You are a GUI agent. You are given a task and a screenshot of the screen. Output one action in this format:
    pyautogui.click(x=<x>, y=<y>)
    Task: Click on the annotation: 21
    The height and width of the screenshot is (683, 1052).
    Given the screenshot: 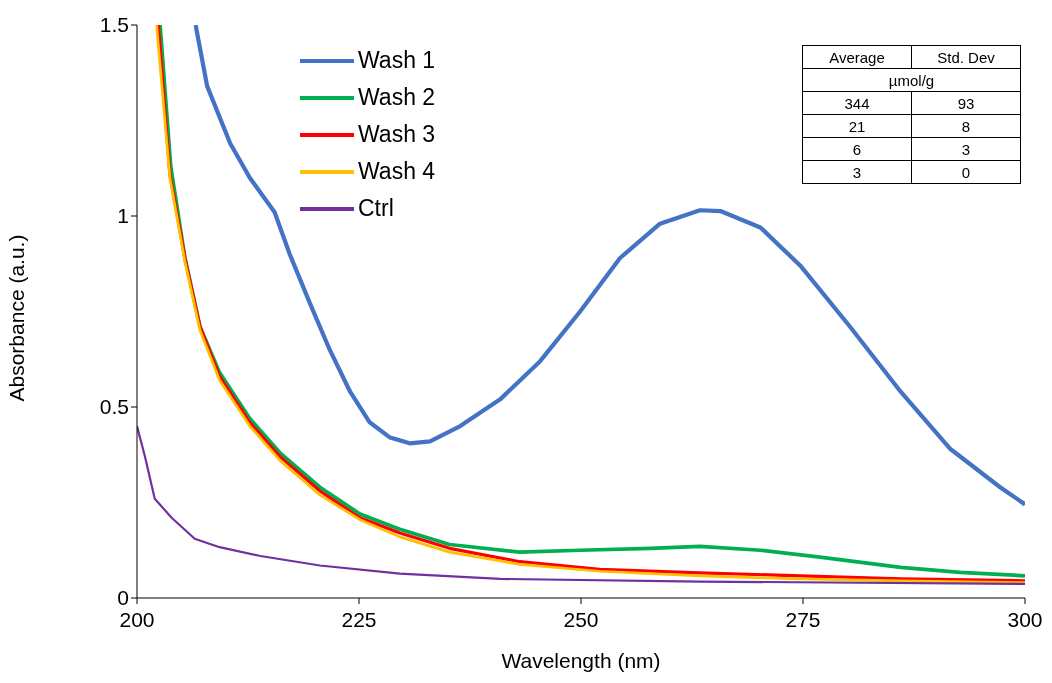 What is the action you would take?
    pyautogui.click(x=857, y=126)
    